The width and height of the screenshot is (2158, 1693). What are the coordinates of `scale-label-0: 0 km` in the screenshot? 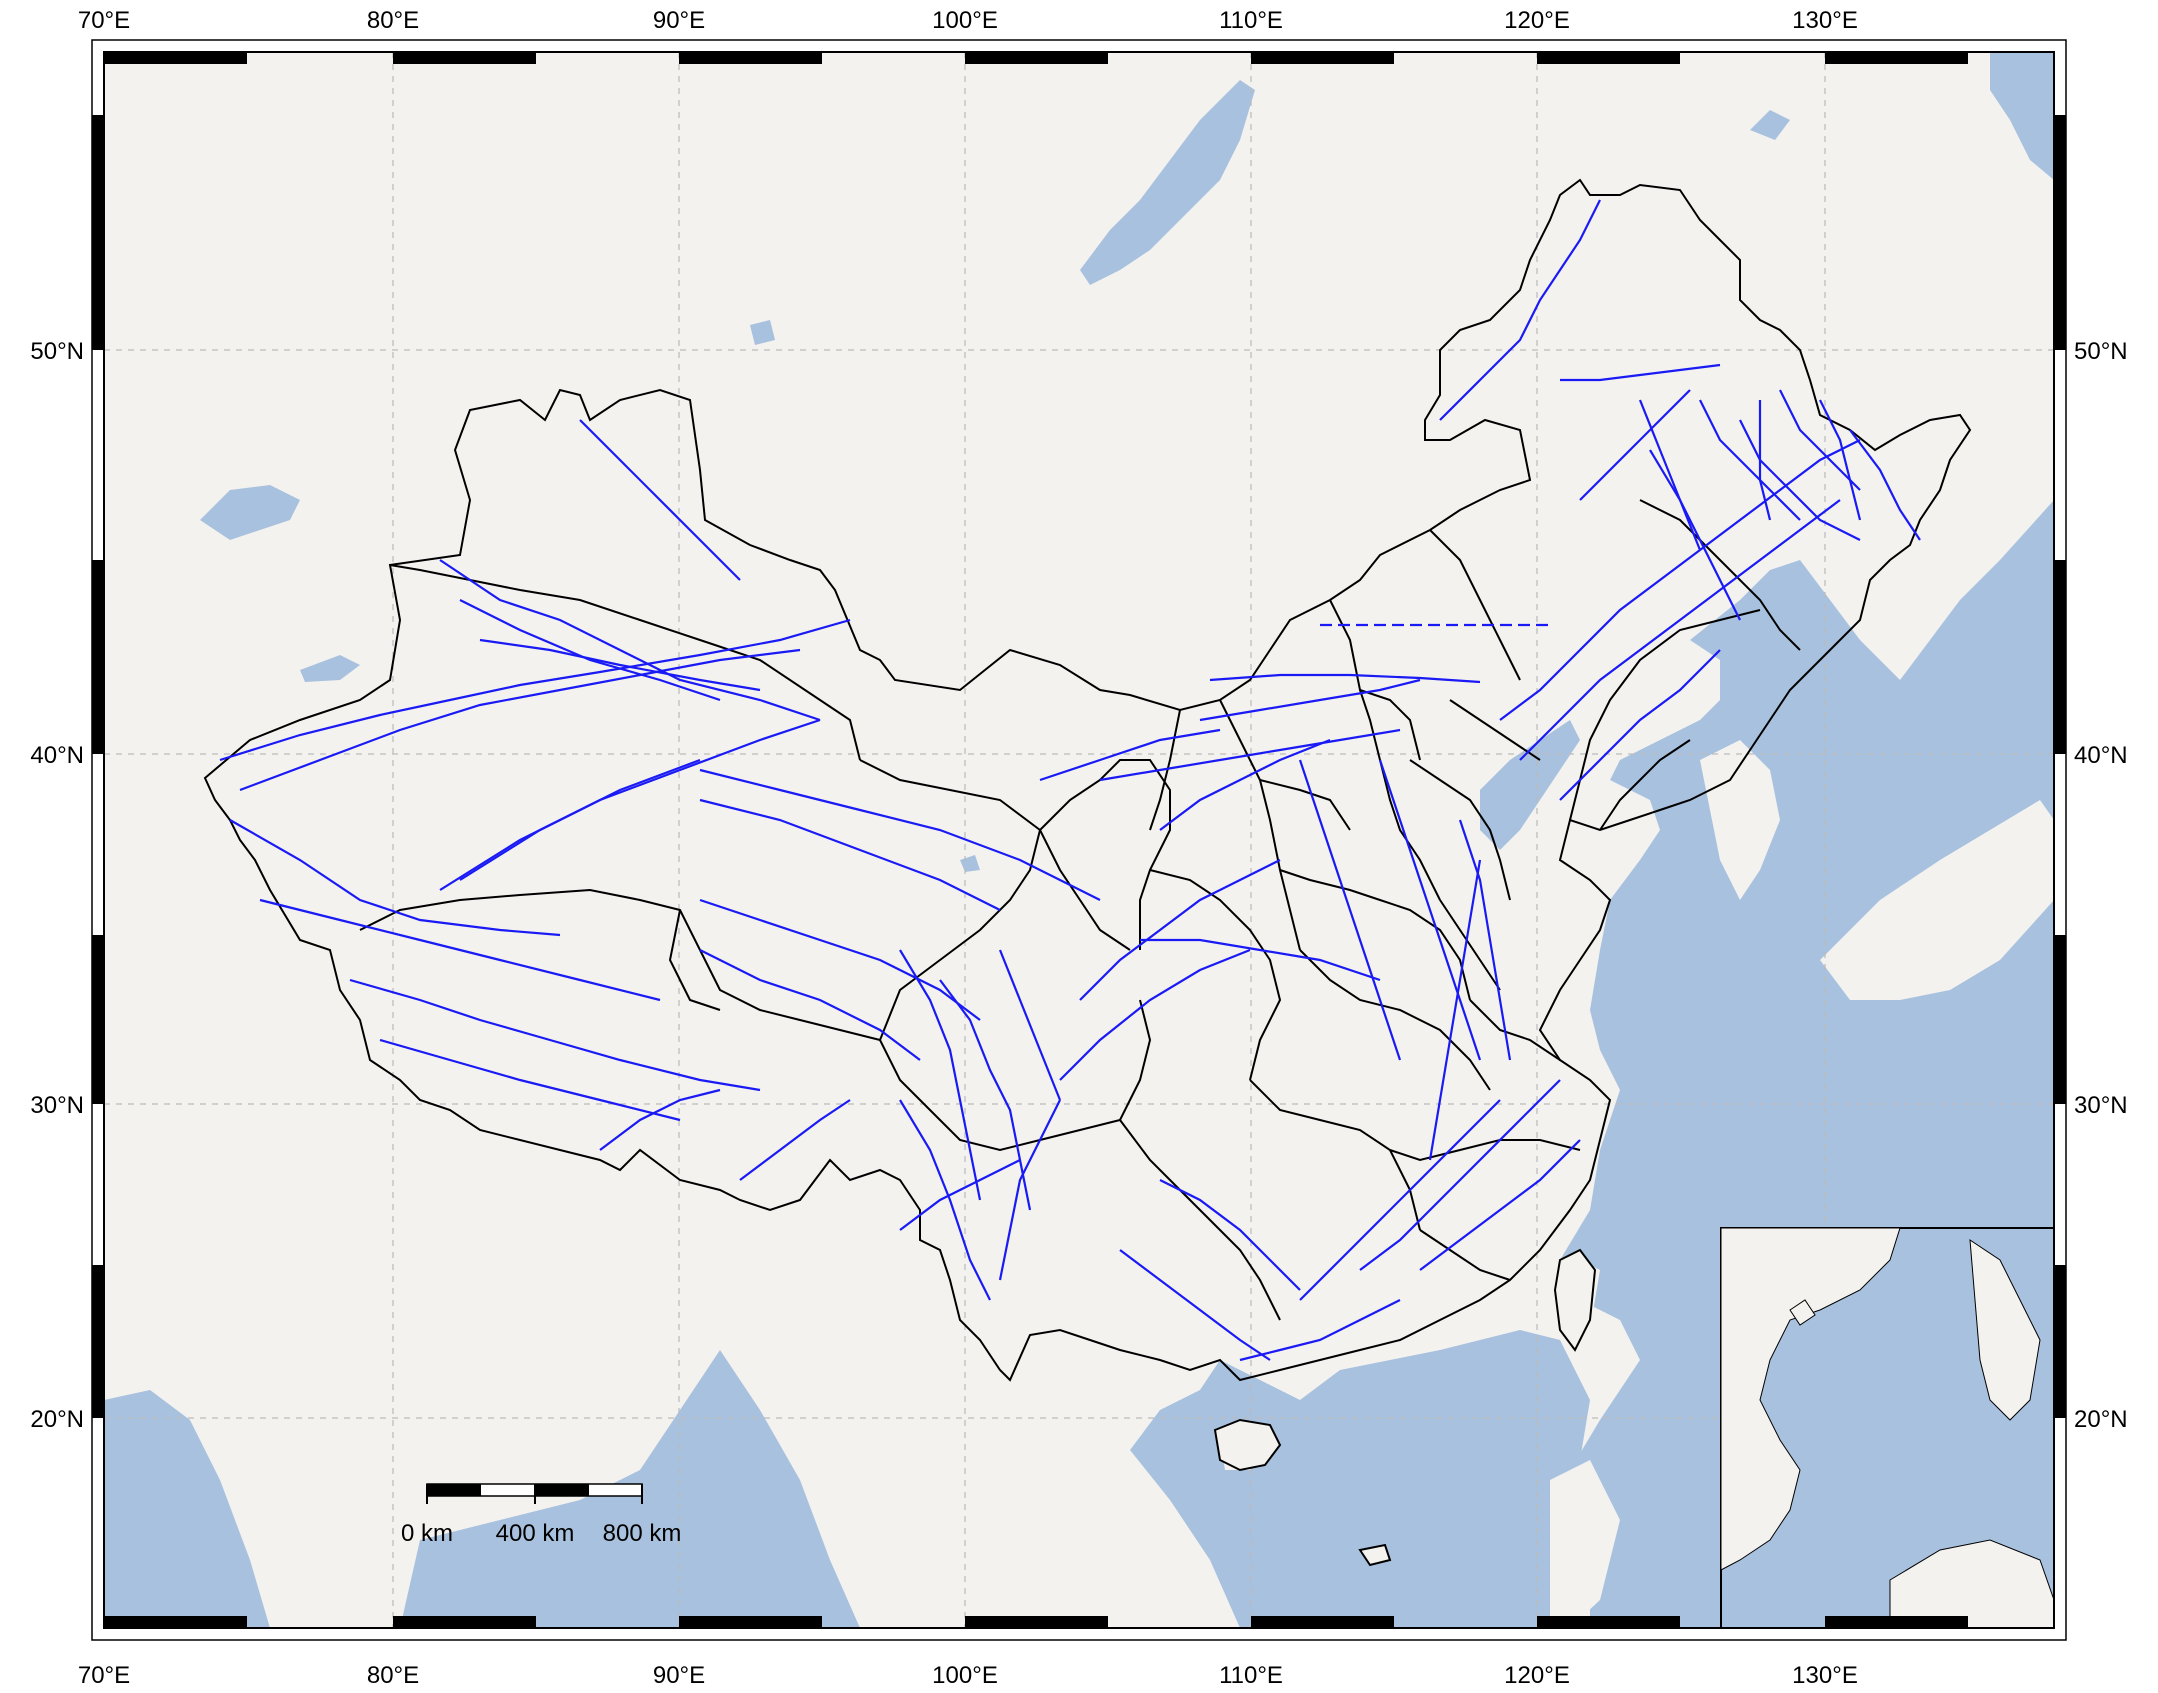 It's located at (427, 1533).